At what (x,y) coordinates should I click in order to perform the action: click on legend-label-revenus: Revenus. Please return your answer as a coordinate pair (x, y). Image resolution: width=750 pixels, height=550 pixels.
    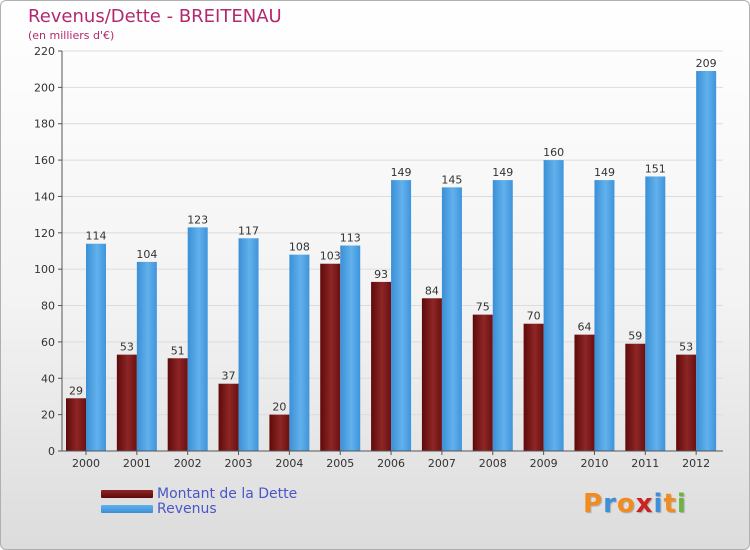
    Looking at the image, I should click on (187, 509).